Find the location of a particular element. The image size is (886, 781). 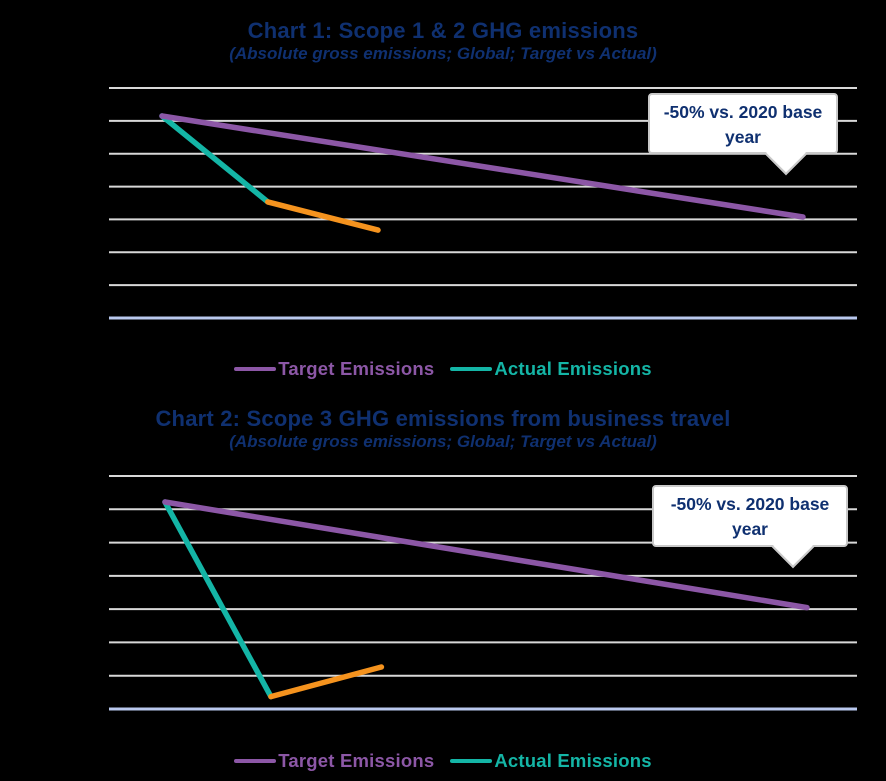

chart1-series-actual-line is located at coordinates (215, 159).